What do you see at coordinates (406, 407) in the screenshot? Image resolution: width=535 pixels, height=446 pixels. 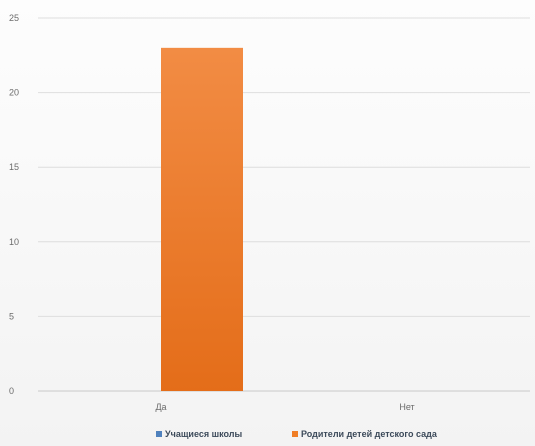 I see `x-category-label: Нет` at bounding box center [406, 407].